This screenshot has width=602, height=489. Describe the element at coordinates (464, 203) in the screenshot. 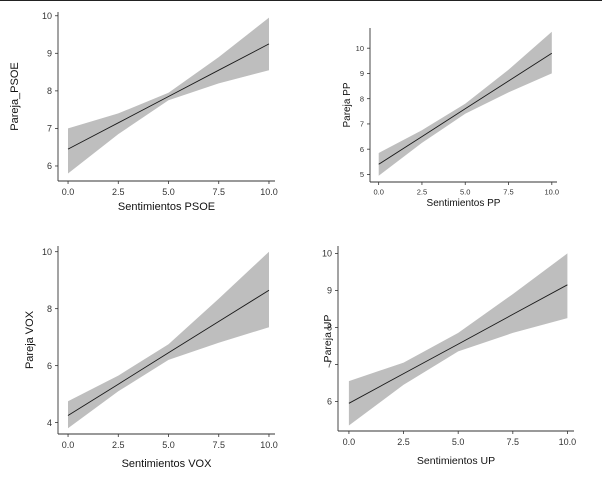

I see `x-axis-title: Sentimientos PP` at that location.